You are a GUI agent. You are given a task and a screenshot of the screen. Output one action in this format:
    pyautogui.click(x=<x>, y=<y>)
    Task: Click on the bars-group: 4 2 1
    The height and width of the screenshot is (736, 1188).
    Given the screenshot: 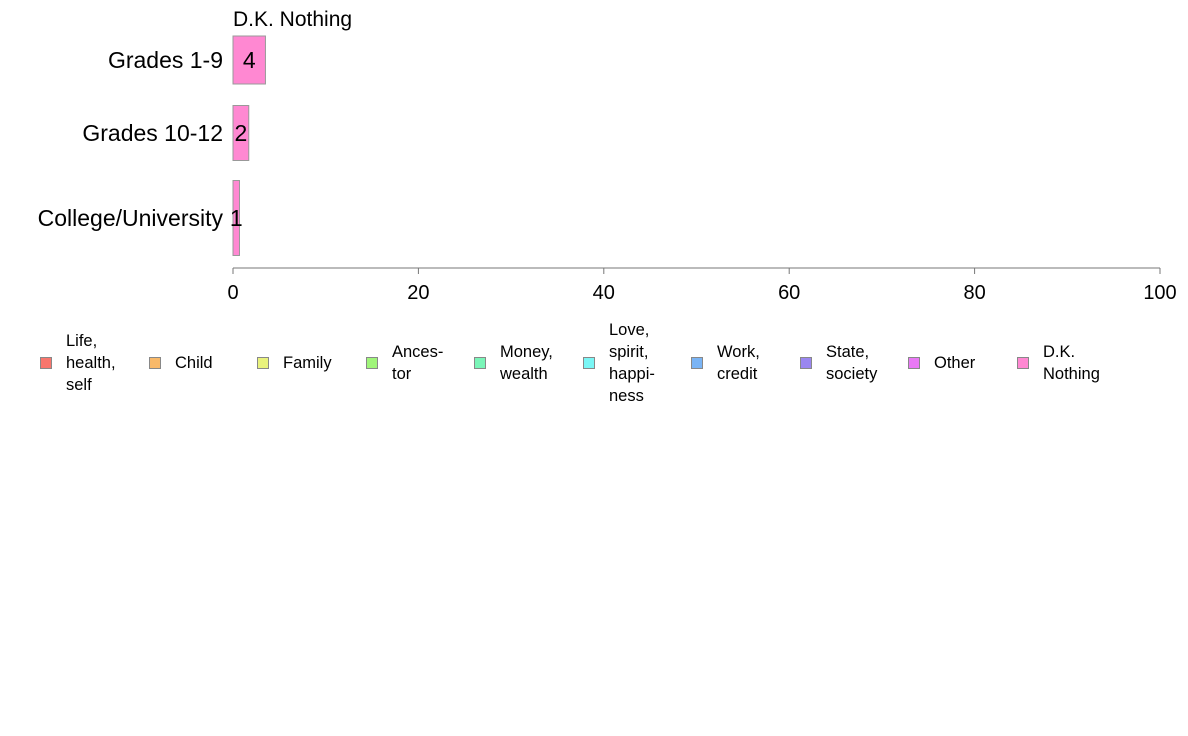 What is the action you would take?
    pyautogui.click(x=248, y=145)
    